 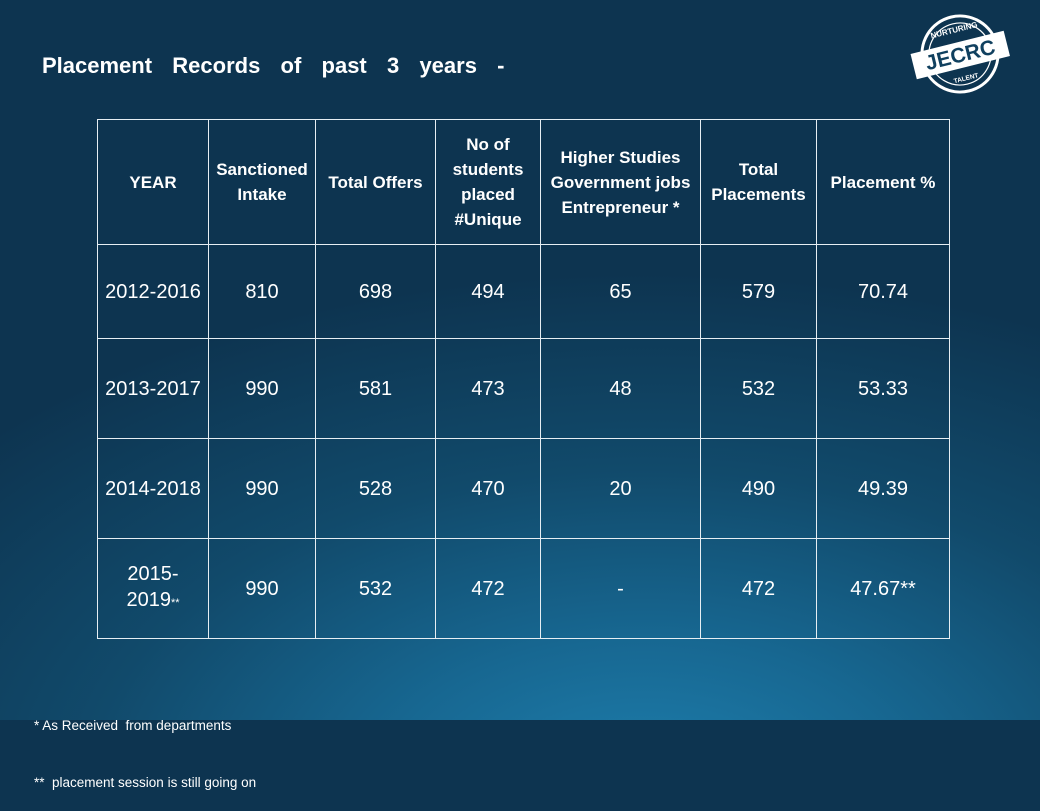 I want to click on cell-higher-studies: 48, so click(x=620, y=388).